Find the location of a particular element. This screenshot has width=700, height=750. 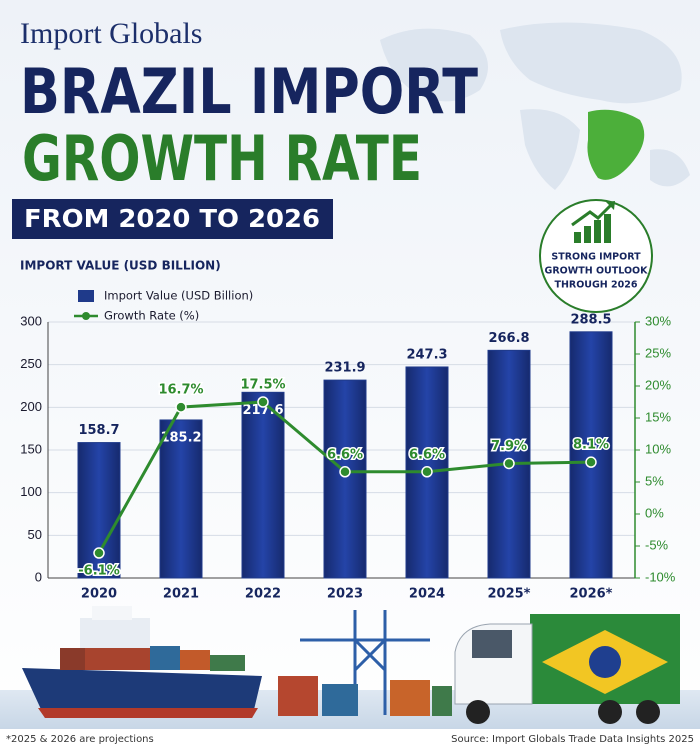

growth-value-label: 8.1% is located at coordinates (591, 445).